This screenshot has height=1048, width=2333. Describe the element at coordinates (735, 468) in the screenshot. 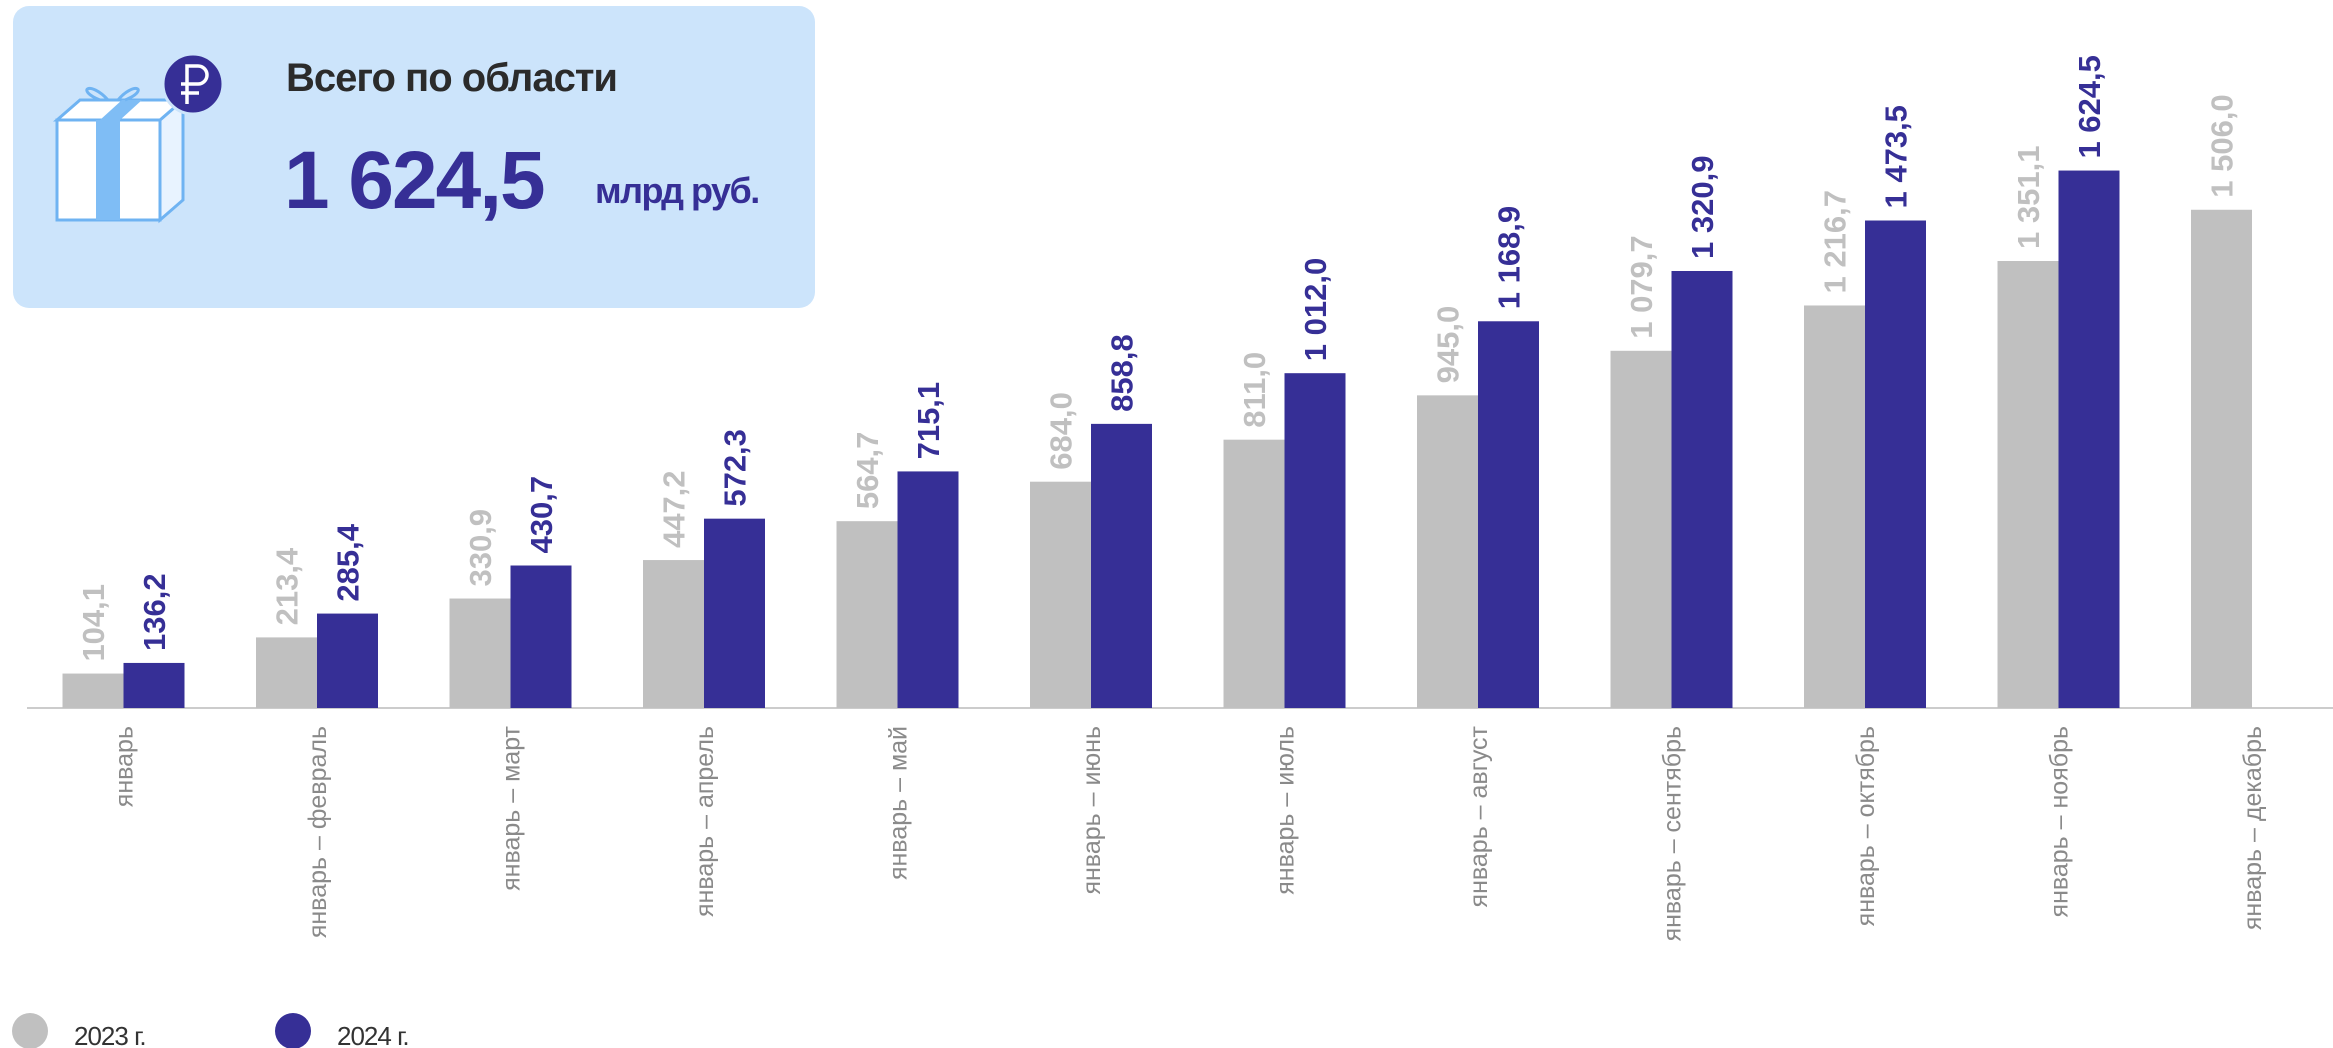

I see `value-label: 572,3` at that location.